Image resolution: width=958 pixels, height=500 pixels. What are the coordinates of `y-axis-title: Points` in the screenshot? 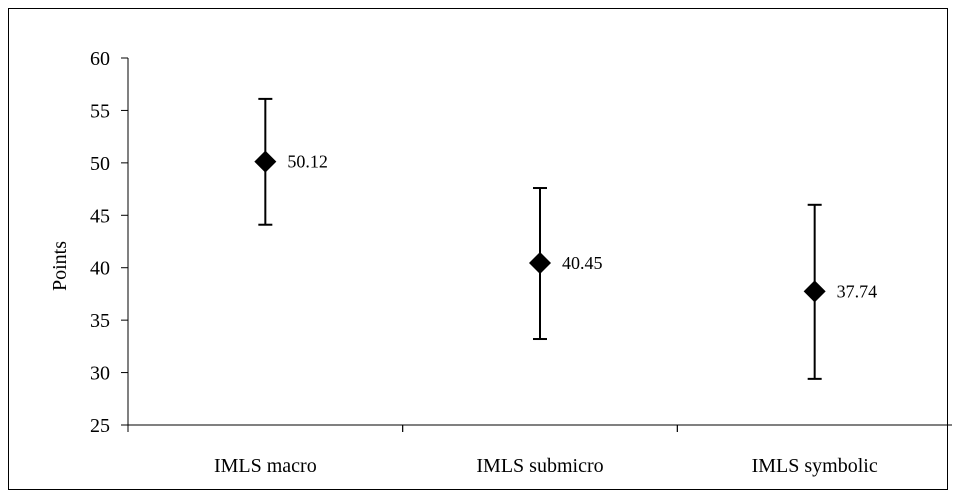 It's located at (60, 266).